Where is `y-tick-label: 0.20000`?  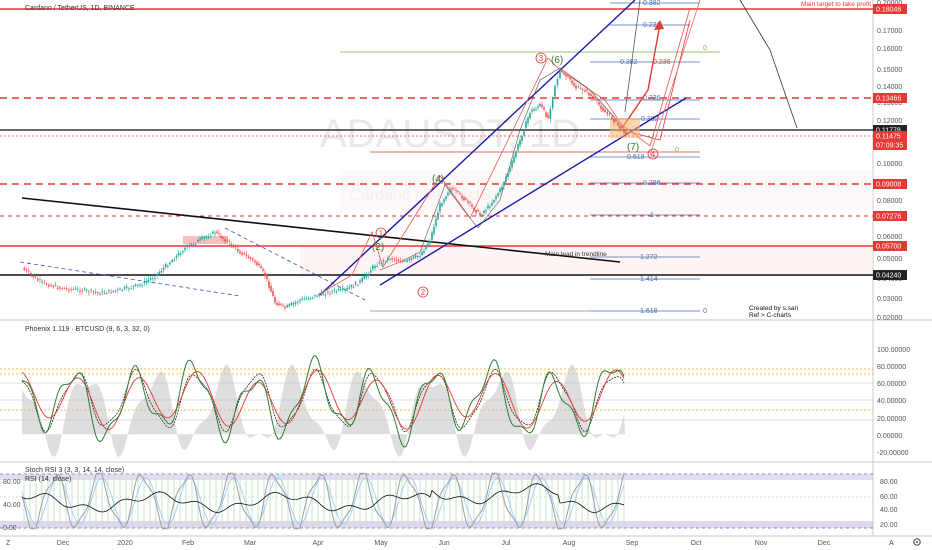
y-tick-label: 0.20000 is located at coordinates (889, 3).